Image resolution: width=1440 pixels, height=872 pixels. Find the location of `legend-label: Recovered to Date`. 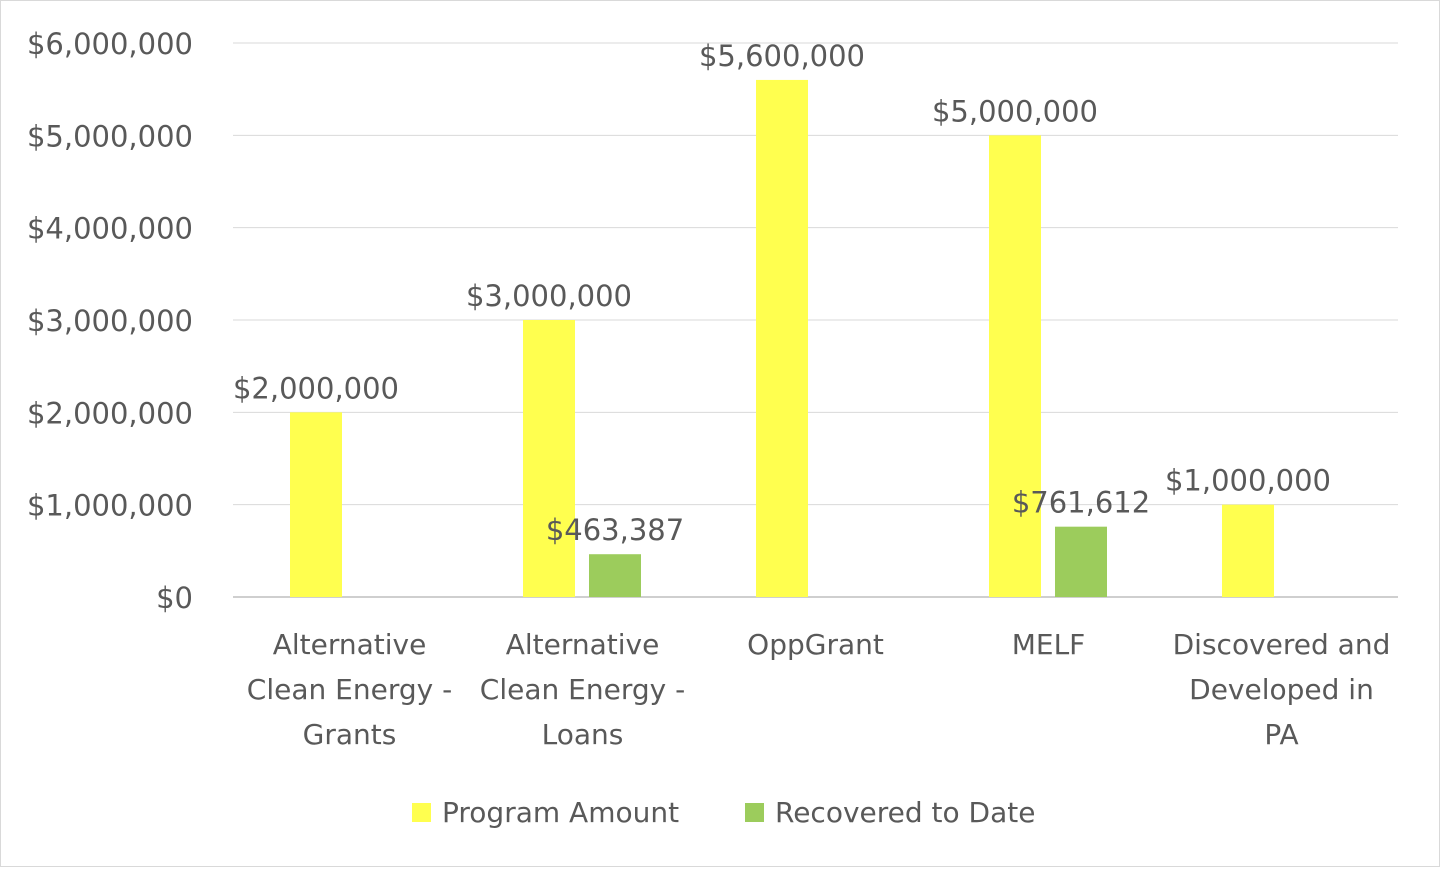

legend-label: Recovered to Date is located at coordinates (905, 812).